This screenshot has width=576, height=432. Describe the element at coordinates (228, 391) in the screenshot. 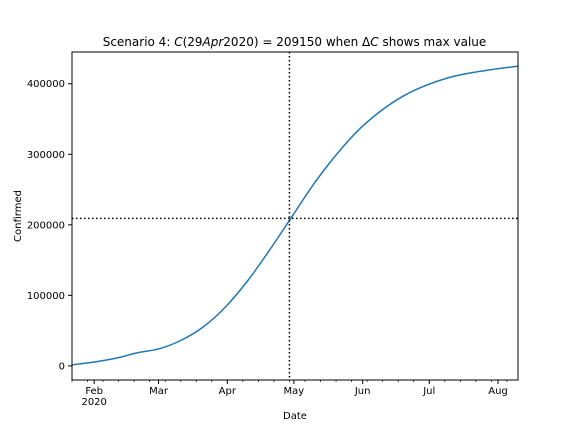

I see `x-tick-label: Apr` at that location.